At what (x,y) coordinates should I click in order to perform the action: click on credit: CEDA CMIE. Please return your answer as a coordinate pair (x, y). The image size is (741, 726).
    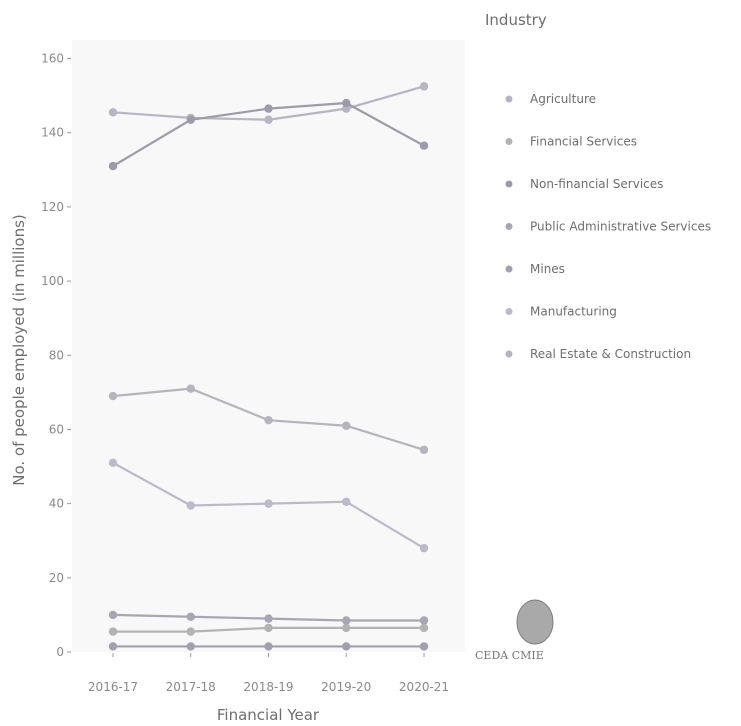
    Looking at the image, I should click on (514, 630).